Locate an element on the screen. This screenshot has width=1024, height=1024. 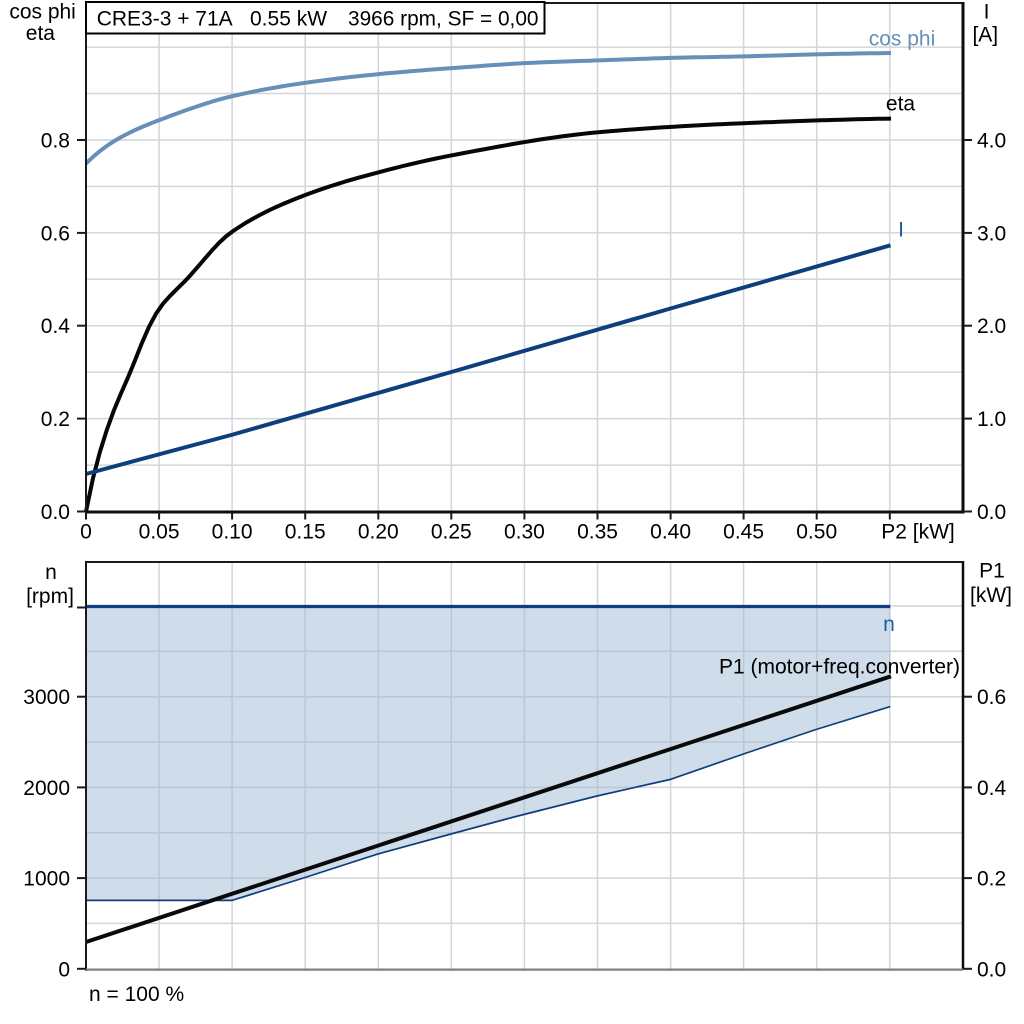
svg-text: 0.25 is located at coordinates (451, 532).